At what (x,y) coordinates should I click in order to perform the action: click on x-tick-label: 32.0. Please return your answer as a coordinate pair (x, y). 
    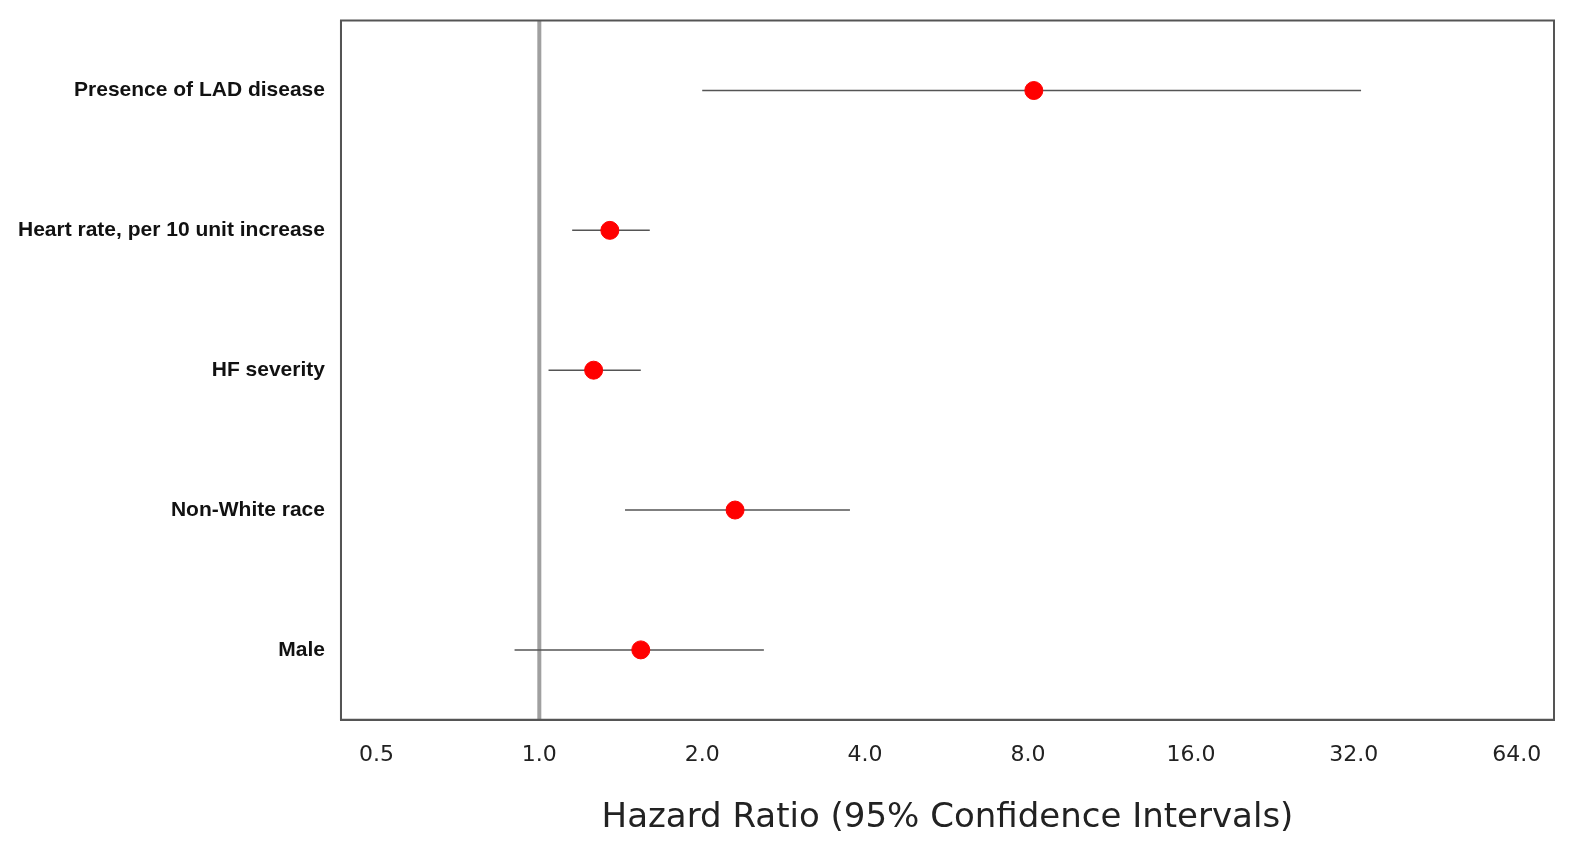
    Looking at the image, I should click on (1354, 753).